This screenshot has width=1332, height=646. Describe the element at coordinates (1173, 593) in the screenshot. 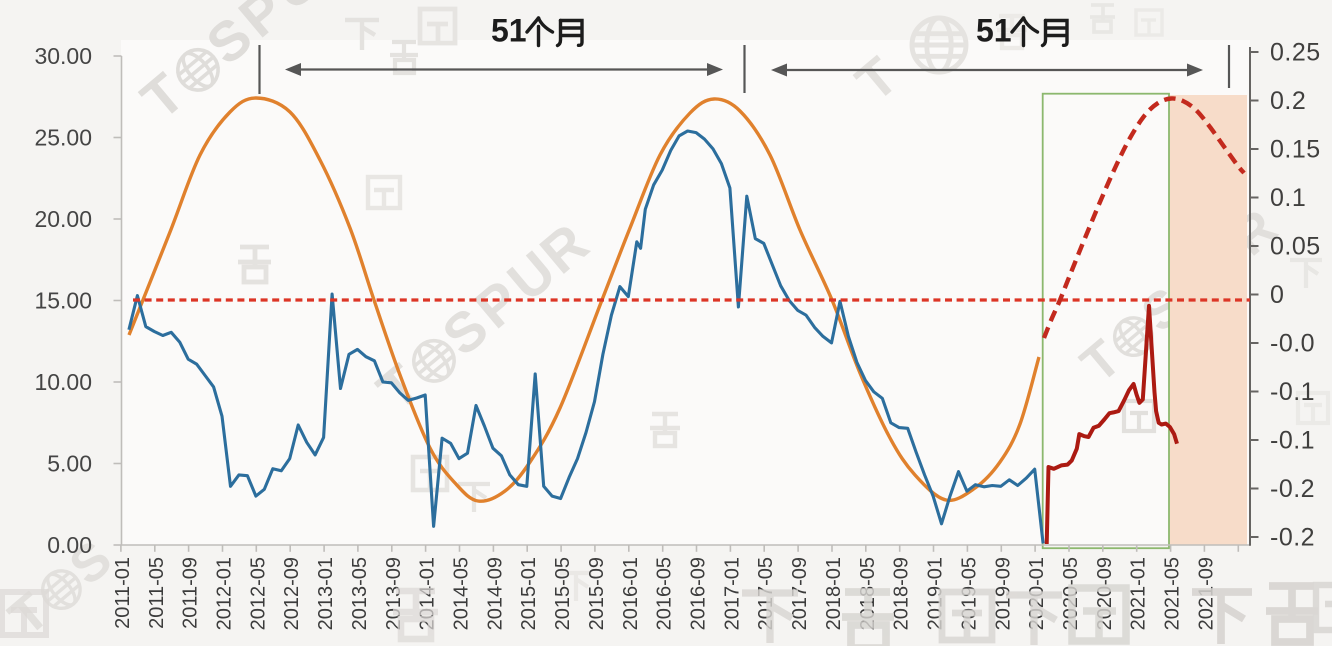

I see `svg-text: 2021-05` at that location.